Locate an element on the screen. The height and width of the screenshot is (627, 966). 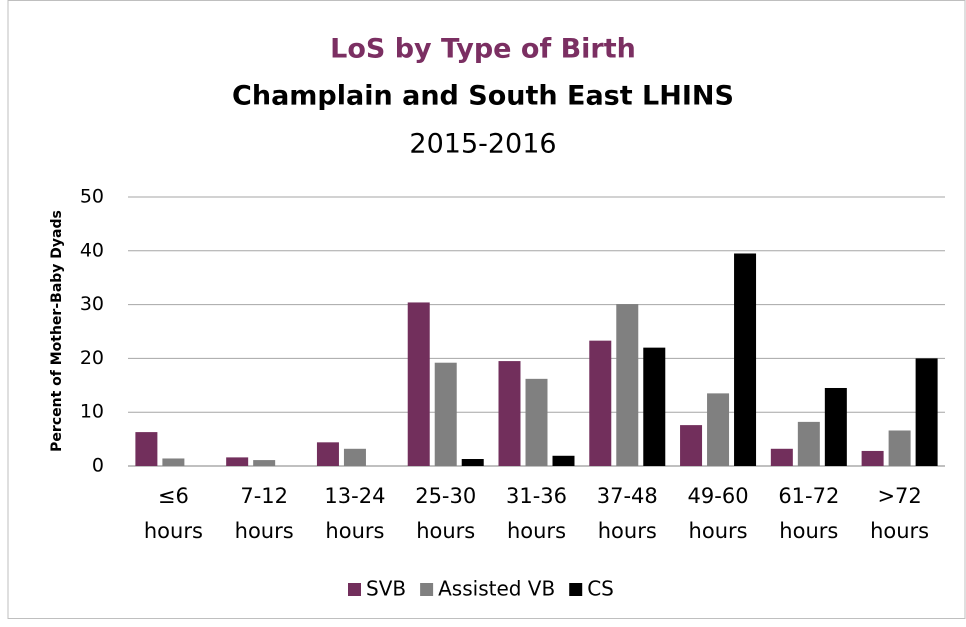
legend-label: Assisted VB is located at coordinates (496, 589).